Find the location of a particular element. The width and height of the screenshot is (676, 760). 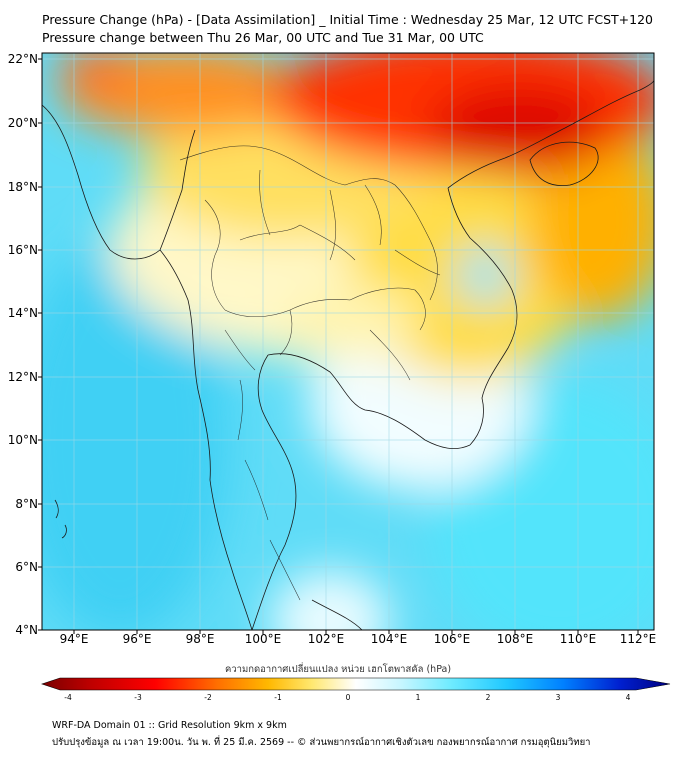

colorbar is located at coordinates (356, 684).